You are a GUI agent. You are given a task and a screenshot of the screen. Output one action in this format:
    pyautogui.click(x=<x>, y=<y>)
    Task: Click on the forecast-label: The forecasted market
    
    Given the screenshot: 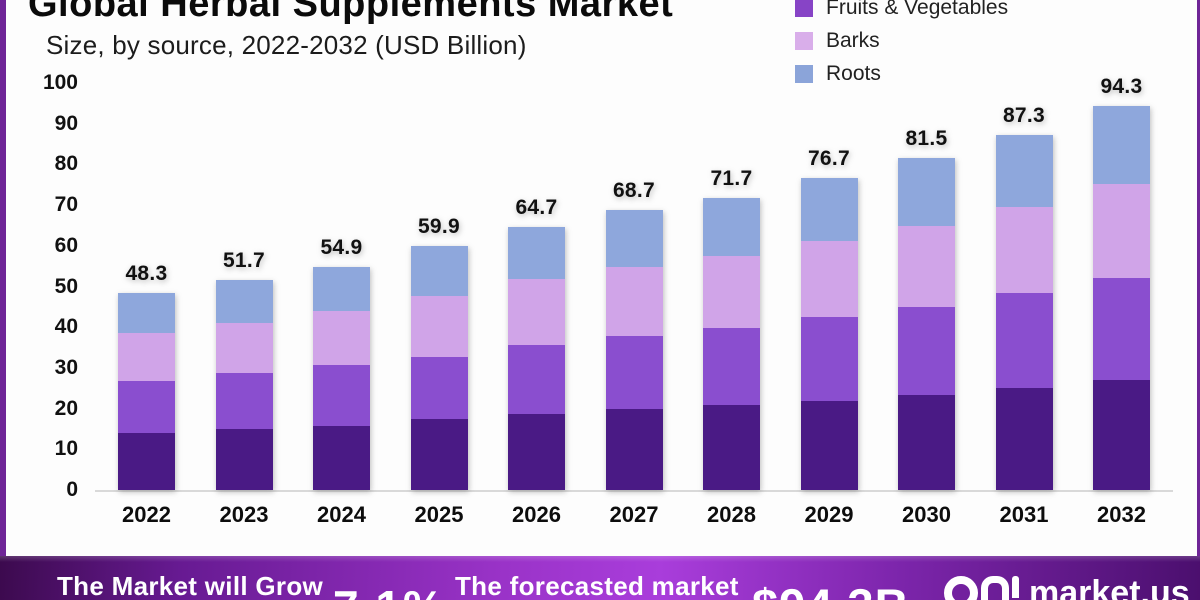 What is the action you would take?
    pyautogui.click(x=597, y=585)
    